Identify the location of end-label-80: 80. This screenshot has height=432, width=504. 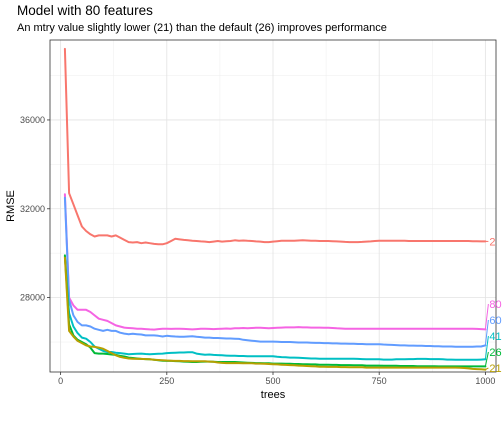
(495, 305).